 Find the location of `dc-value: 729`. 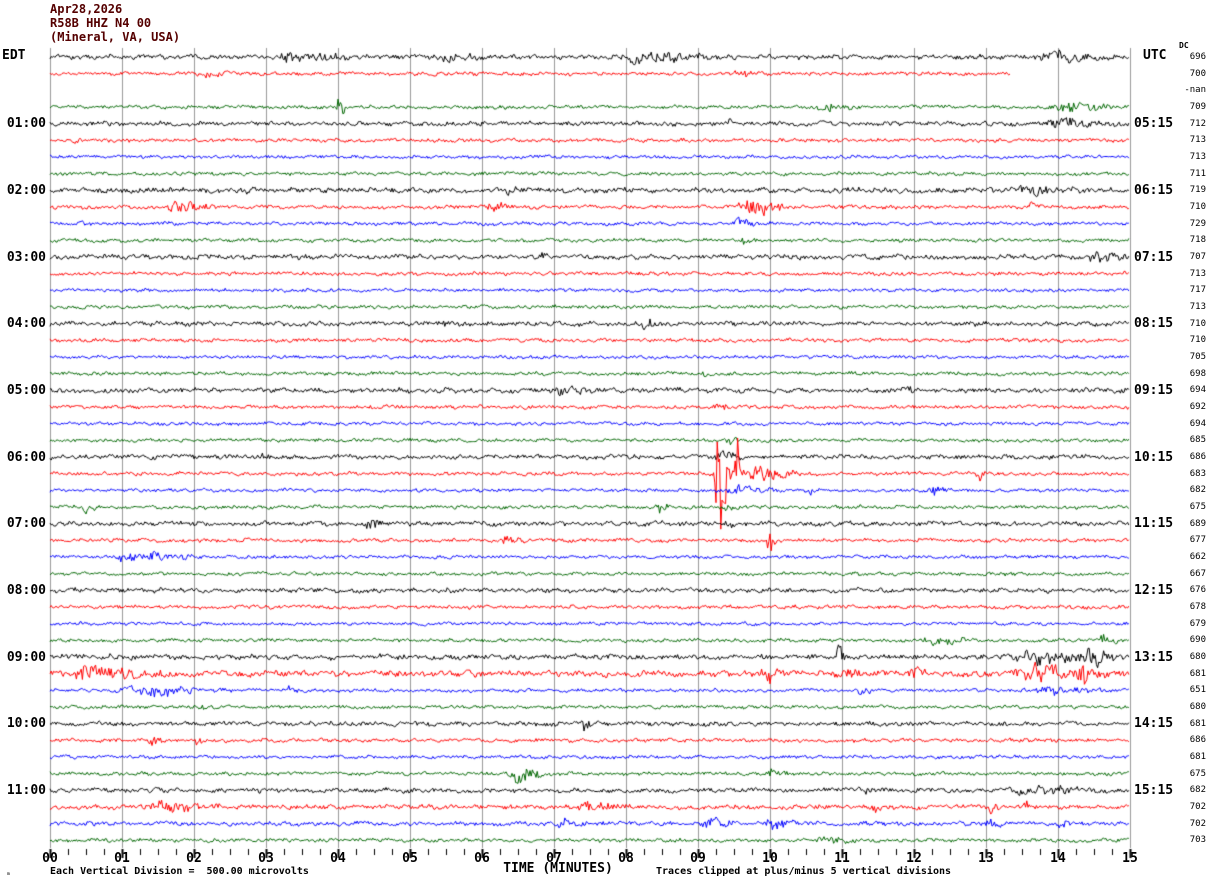

dc-value: 729 is located at coordinates (1197, 223).